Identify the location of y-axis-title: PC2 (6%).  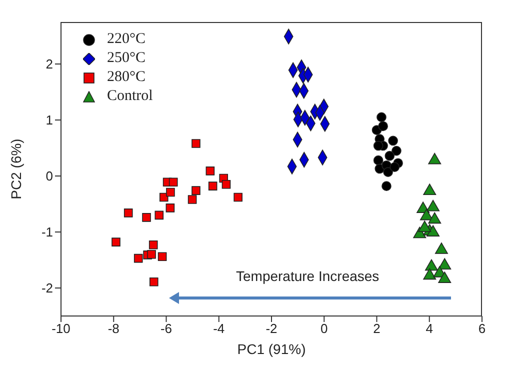
(16, 169).